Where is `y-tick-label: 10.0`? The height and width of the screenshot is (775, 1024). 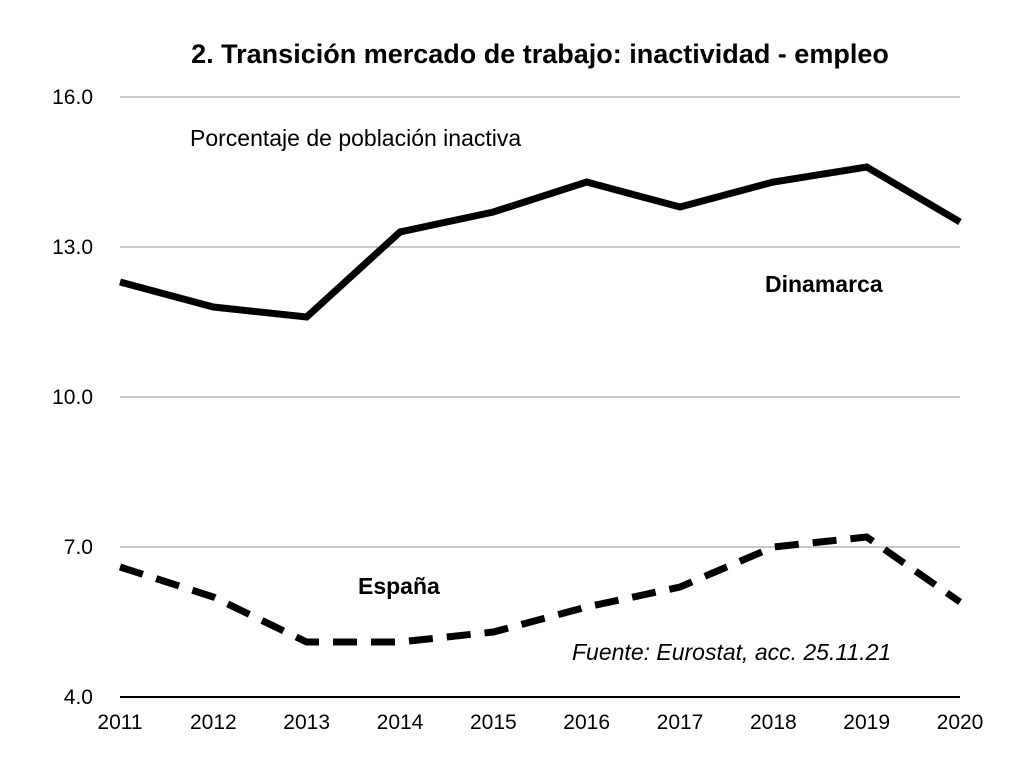 y-tick-label: 10.0 is located at coordinates (72, 397).